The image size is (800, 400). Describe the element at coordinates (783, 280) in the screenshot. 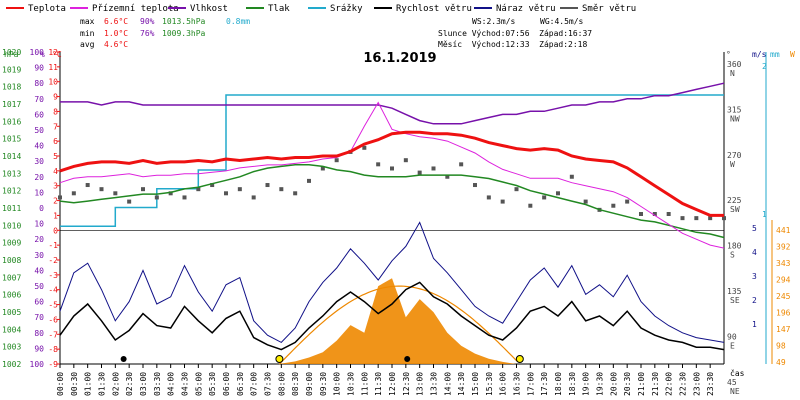

I see `w-tick-3: 294` at that location.